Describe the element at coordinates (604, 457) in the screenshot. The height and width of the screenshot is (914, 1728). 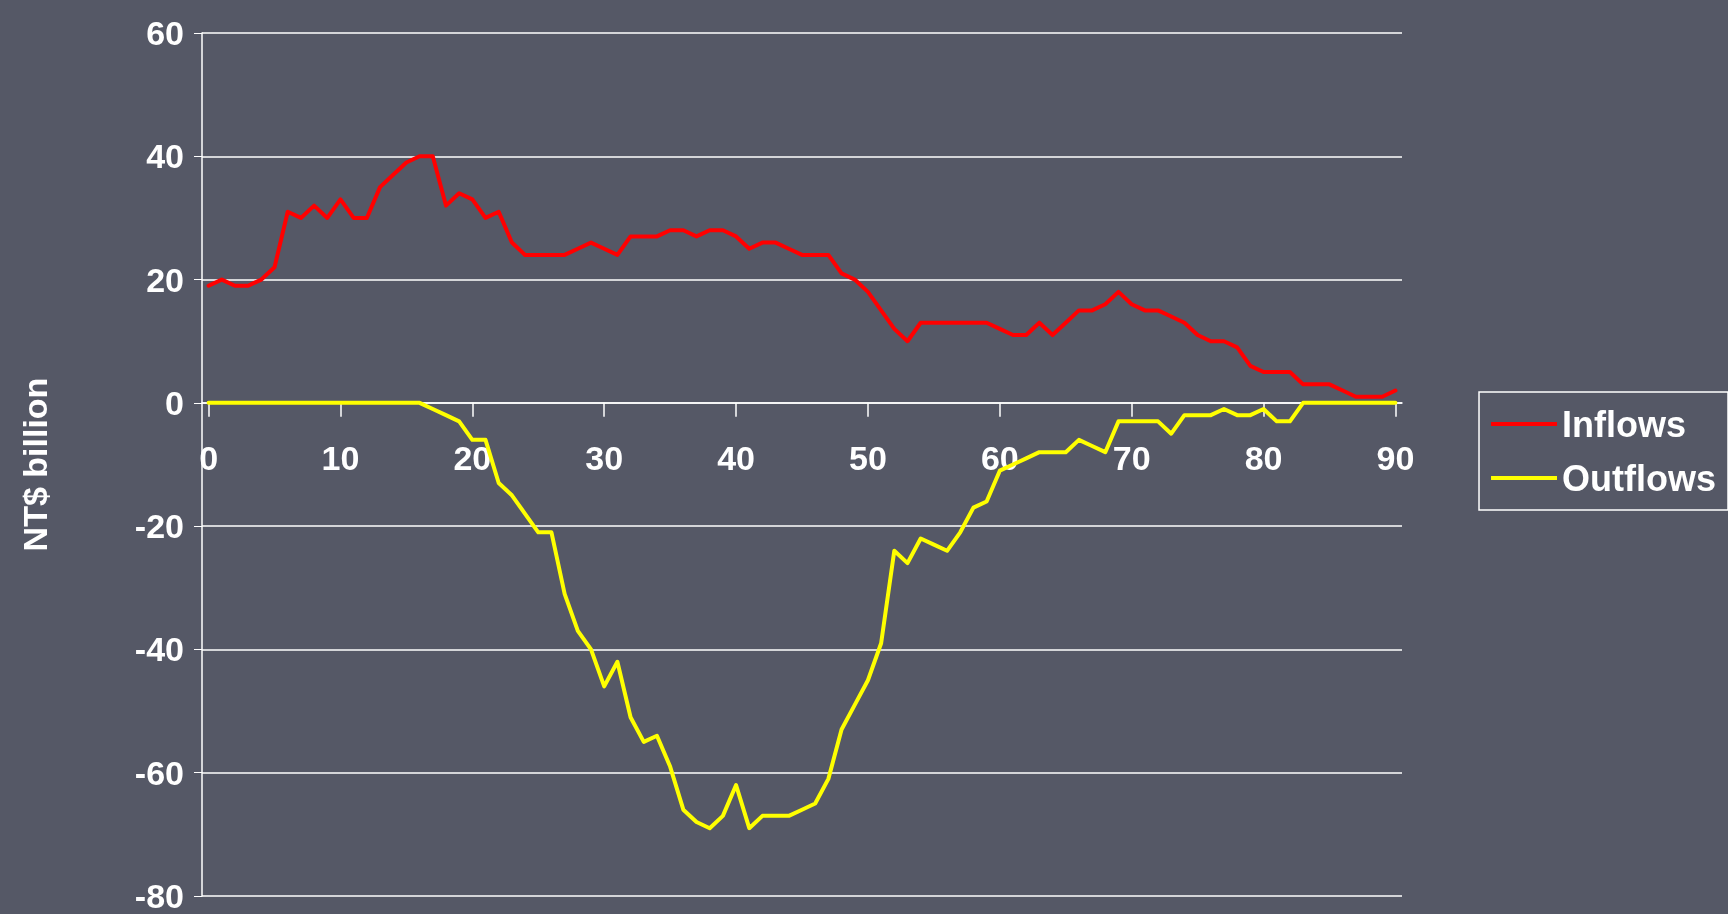
I see `x-tick-label: 30` at that location.